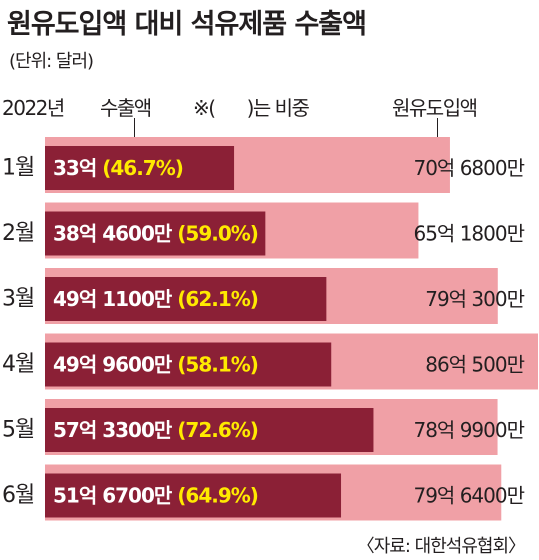 Image resolution: width=539 pixels, height=560 pixels. I want to click on export-value: 33억, so click(74, 168).